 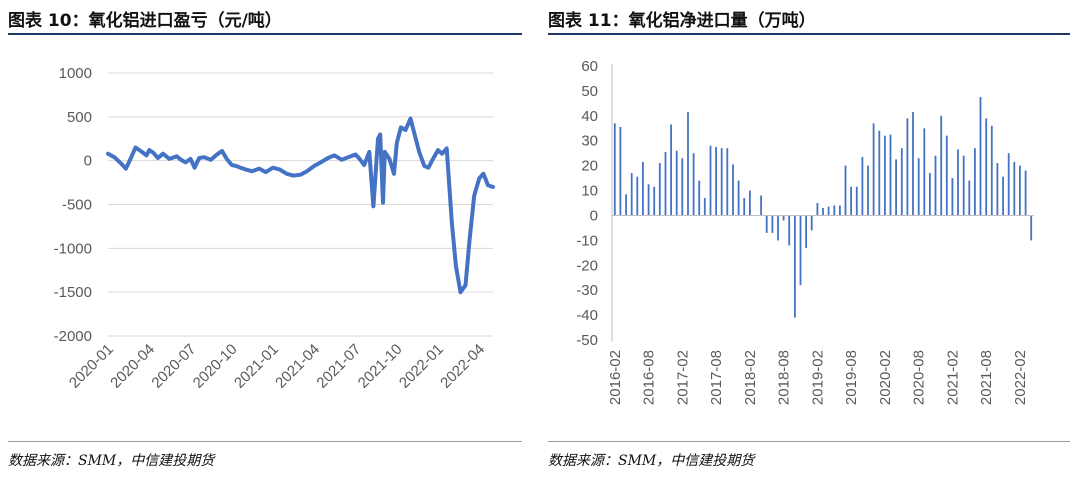 What do you see at coordinates (73, 292) in the screenshot?
I see `y-tick-label: -1500` at bounding box center [73, 292].